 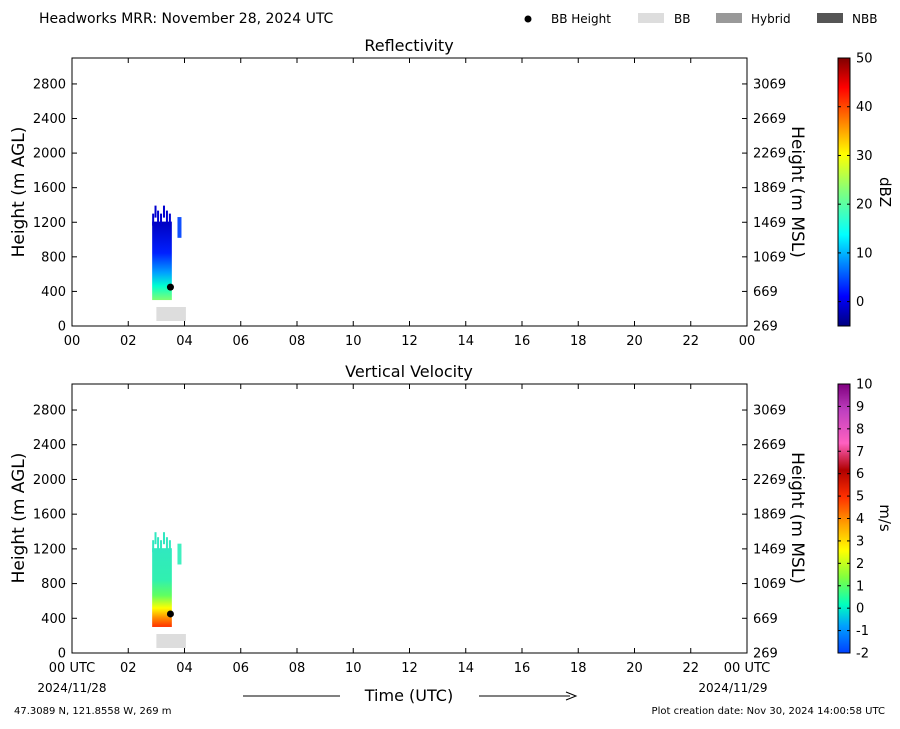 What do you see at coordinates (408, 695) in the screenshot?
I see `xaxis-label: Time (UTC)` at bounding box center [408, 695].